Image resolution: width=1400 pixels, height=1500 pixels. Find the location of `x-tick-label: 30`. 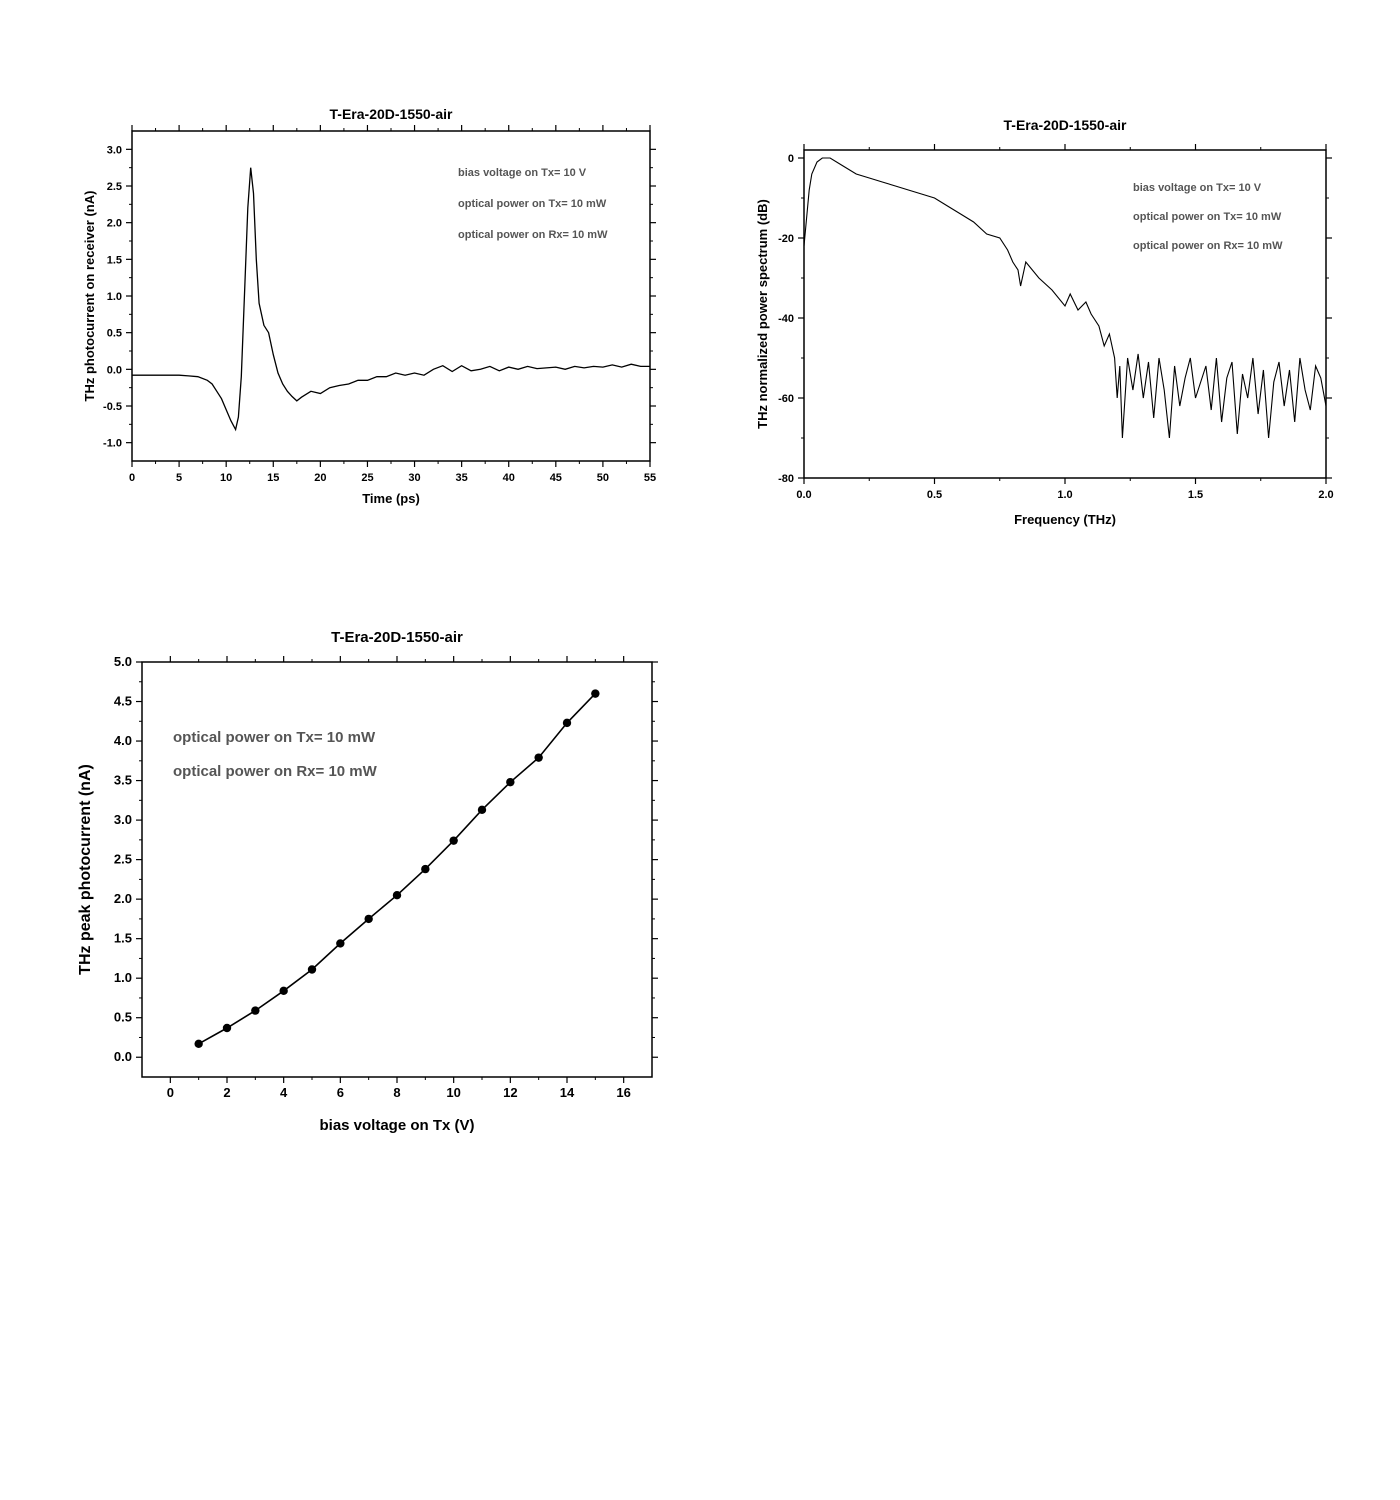

x-tick-label: 30 is located at coordinates (414, 478).